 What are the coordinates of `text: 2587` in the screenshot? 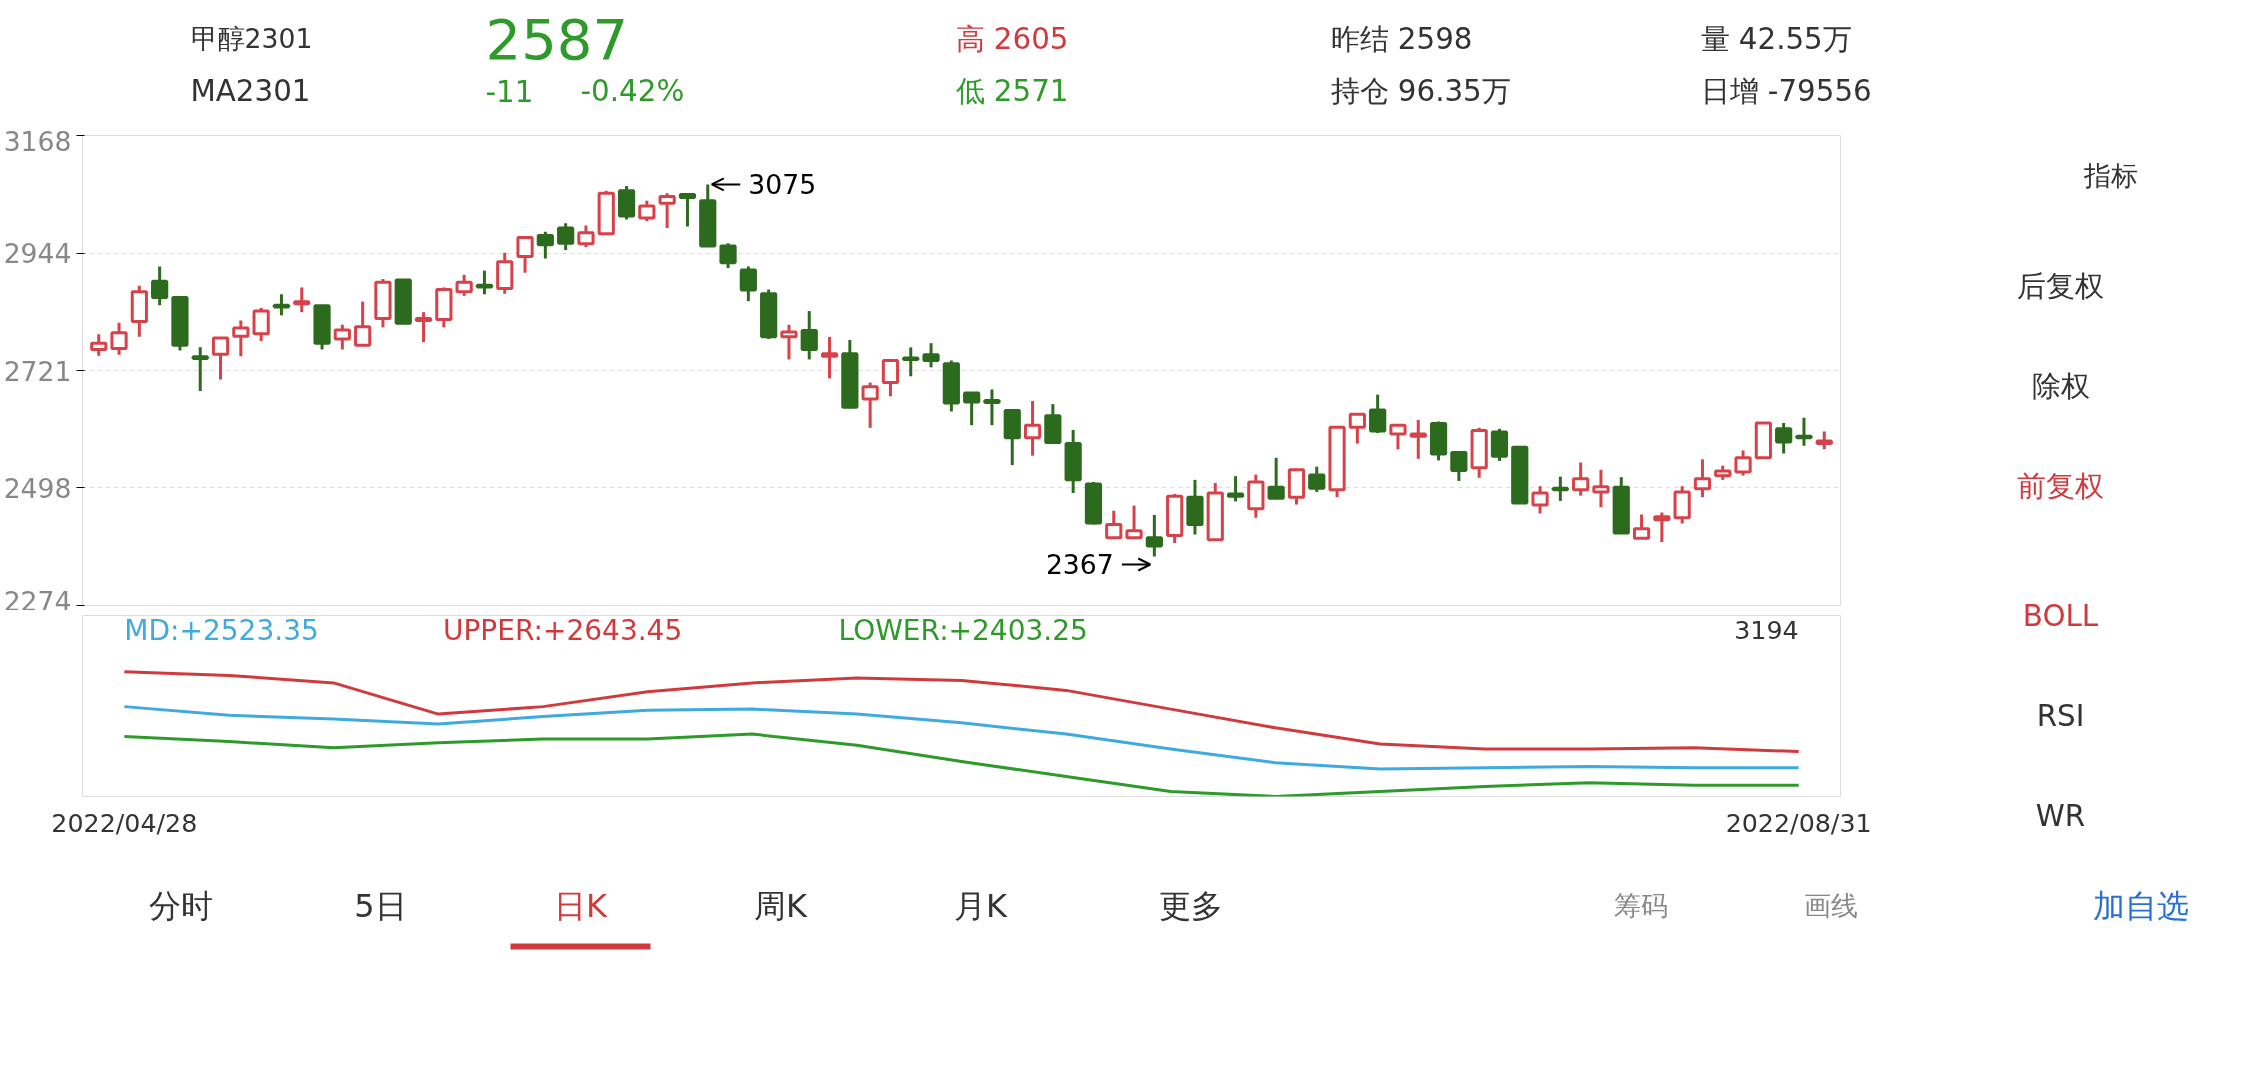 It's located at (557, 39).